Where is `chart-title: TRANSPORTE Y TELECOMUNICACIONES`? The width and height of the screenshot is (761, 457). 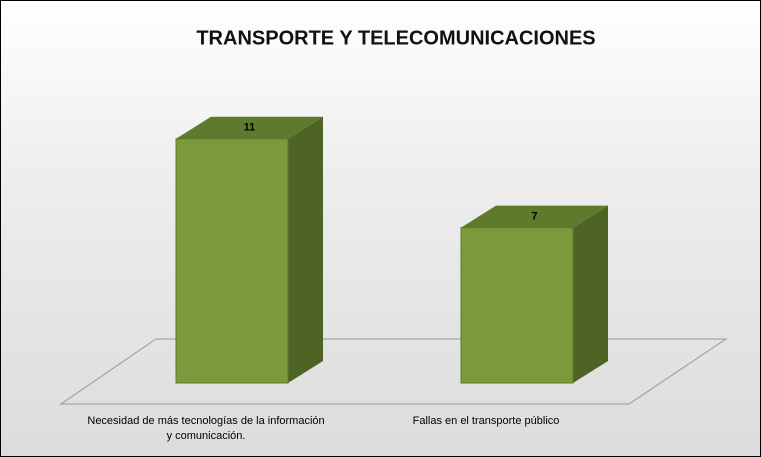
chart-title: TRANSPORTE Y TELECOMUNICACIONES is located at coordinates (395, 38).